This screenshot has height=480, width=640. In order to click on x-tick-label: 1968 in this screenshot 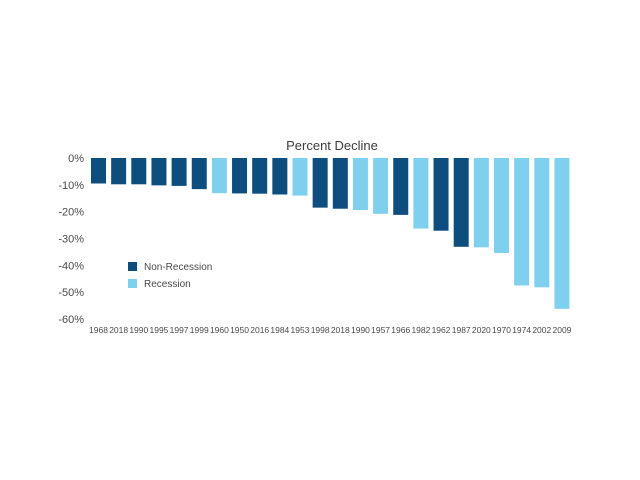, I will do `click(98, 330)`.